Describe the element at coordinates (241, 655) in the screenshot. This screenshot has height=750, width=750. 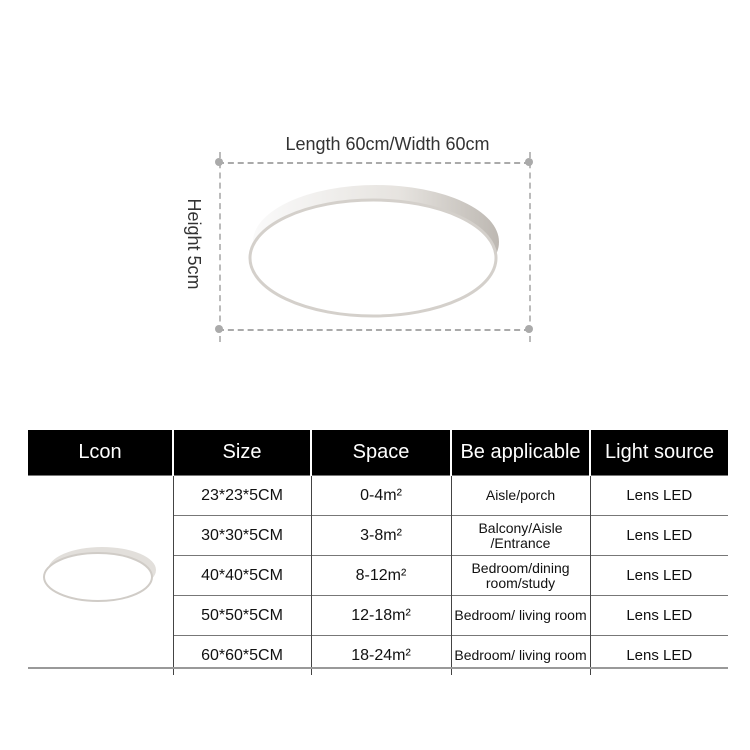
I see `size-cell: 60*60*5CM` at that location.